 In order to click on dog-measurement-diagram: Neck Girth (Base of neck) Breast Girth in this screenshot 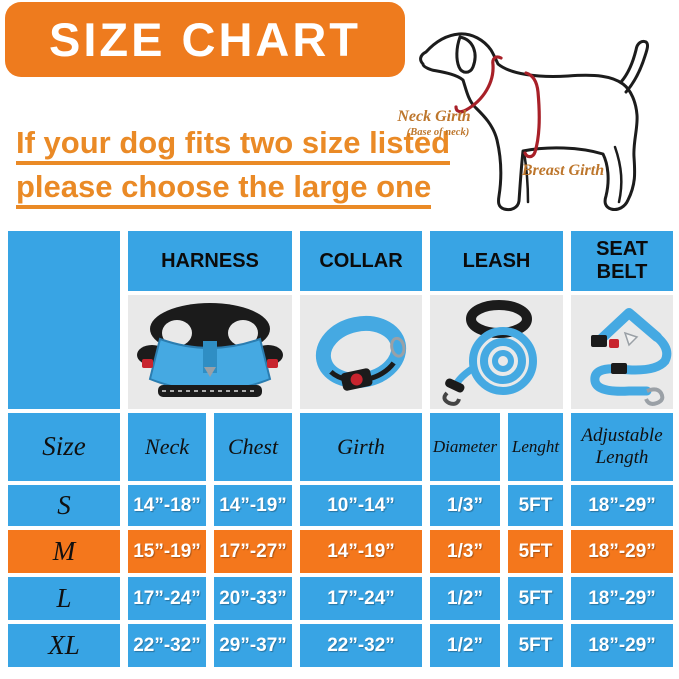, I will do `click(534, 119)`.